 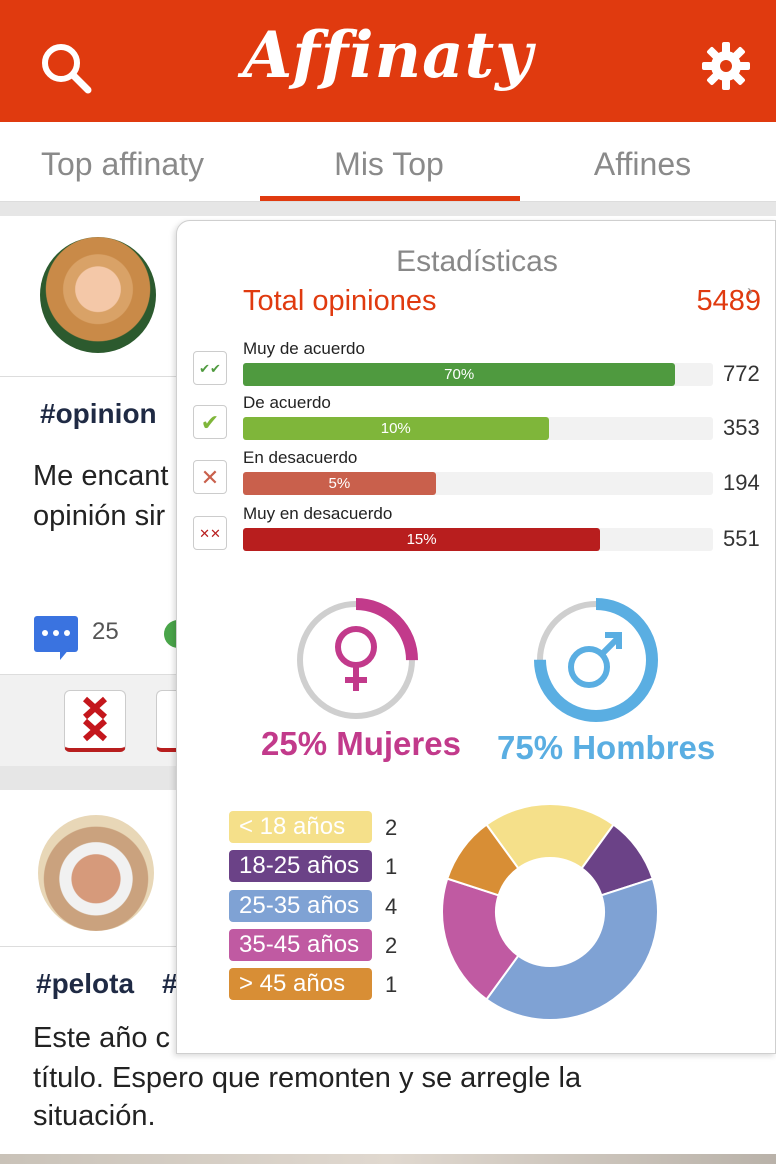 What do you see at coordinates (300, 906) in the screenshot?
I see `age-legend-item: 25-35 años` at bounding box center [300, 906].